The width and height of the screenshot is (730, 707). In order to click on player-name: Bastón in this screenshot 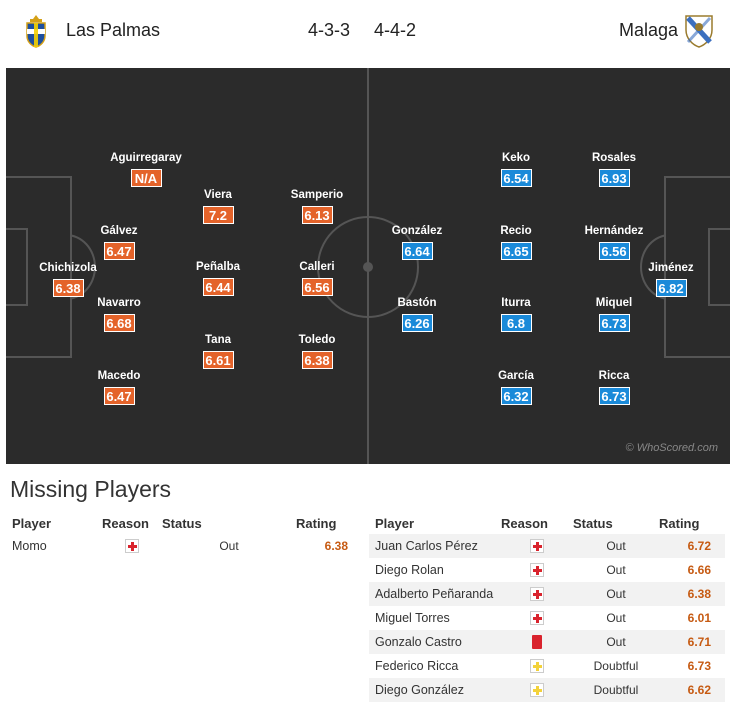, I will do `click(417, 303)`.